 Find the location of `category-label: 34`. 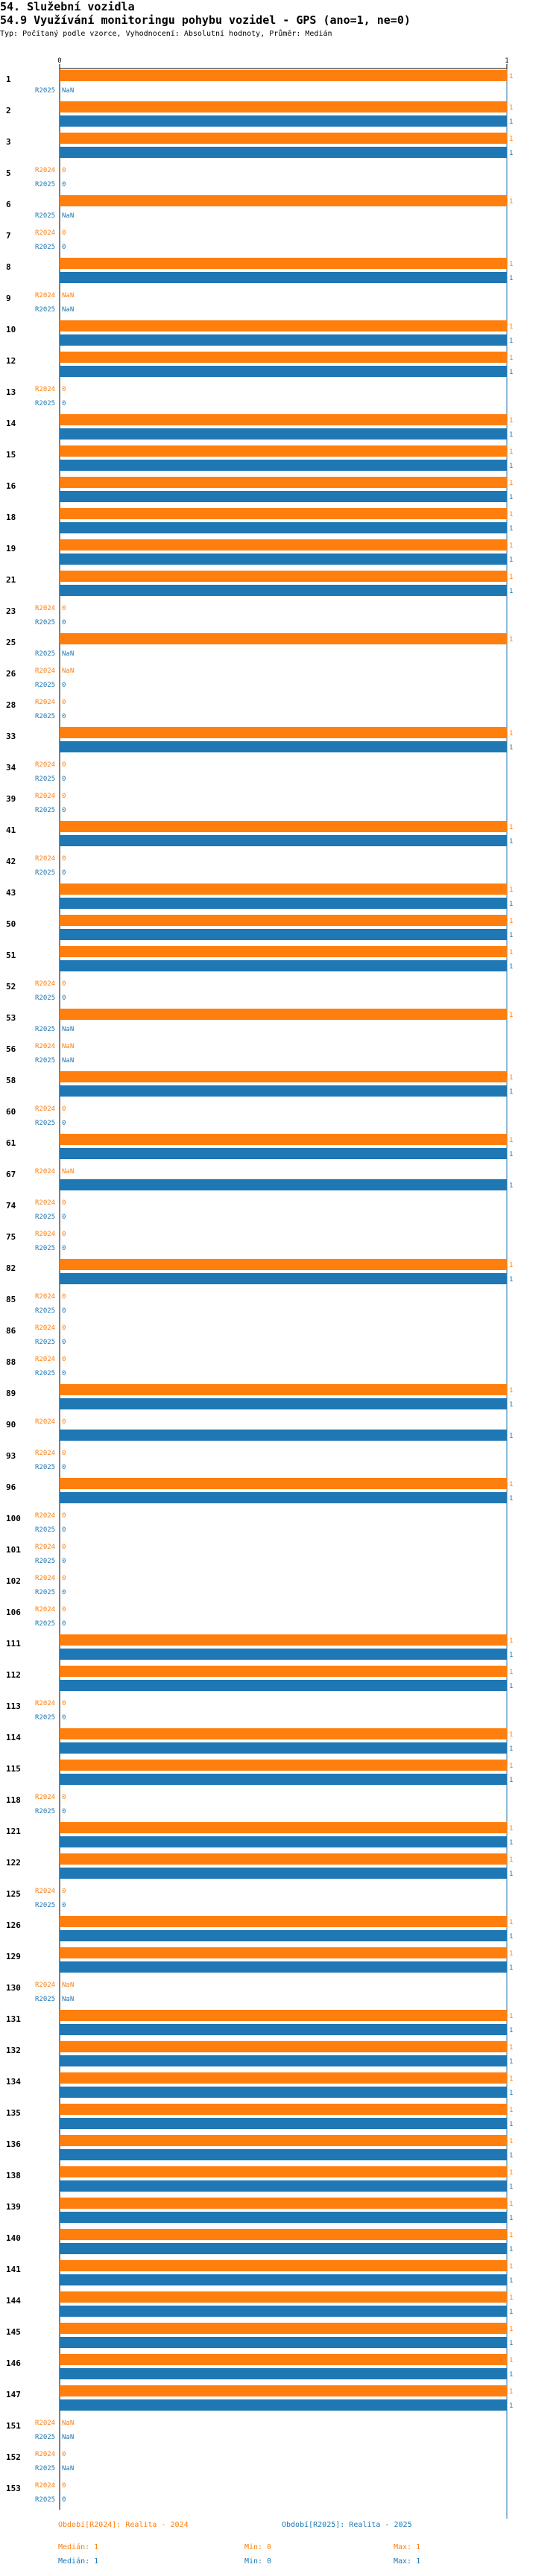

category-label: 34 is located at coordinates (11, 768).